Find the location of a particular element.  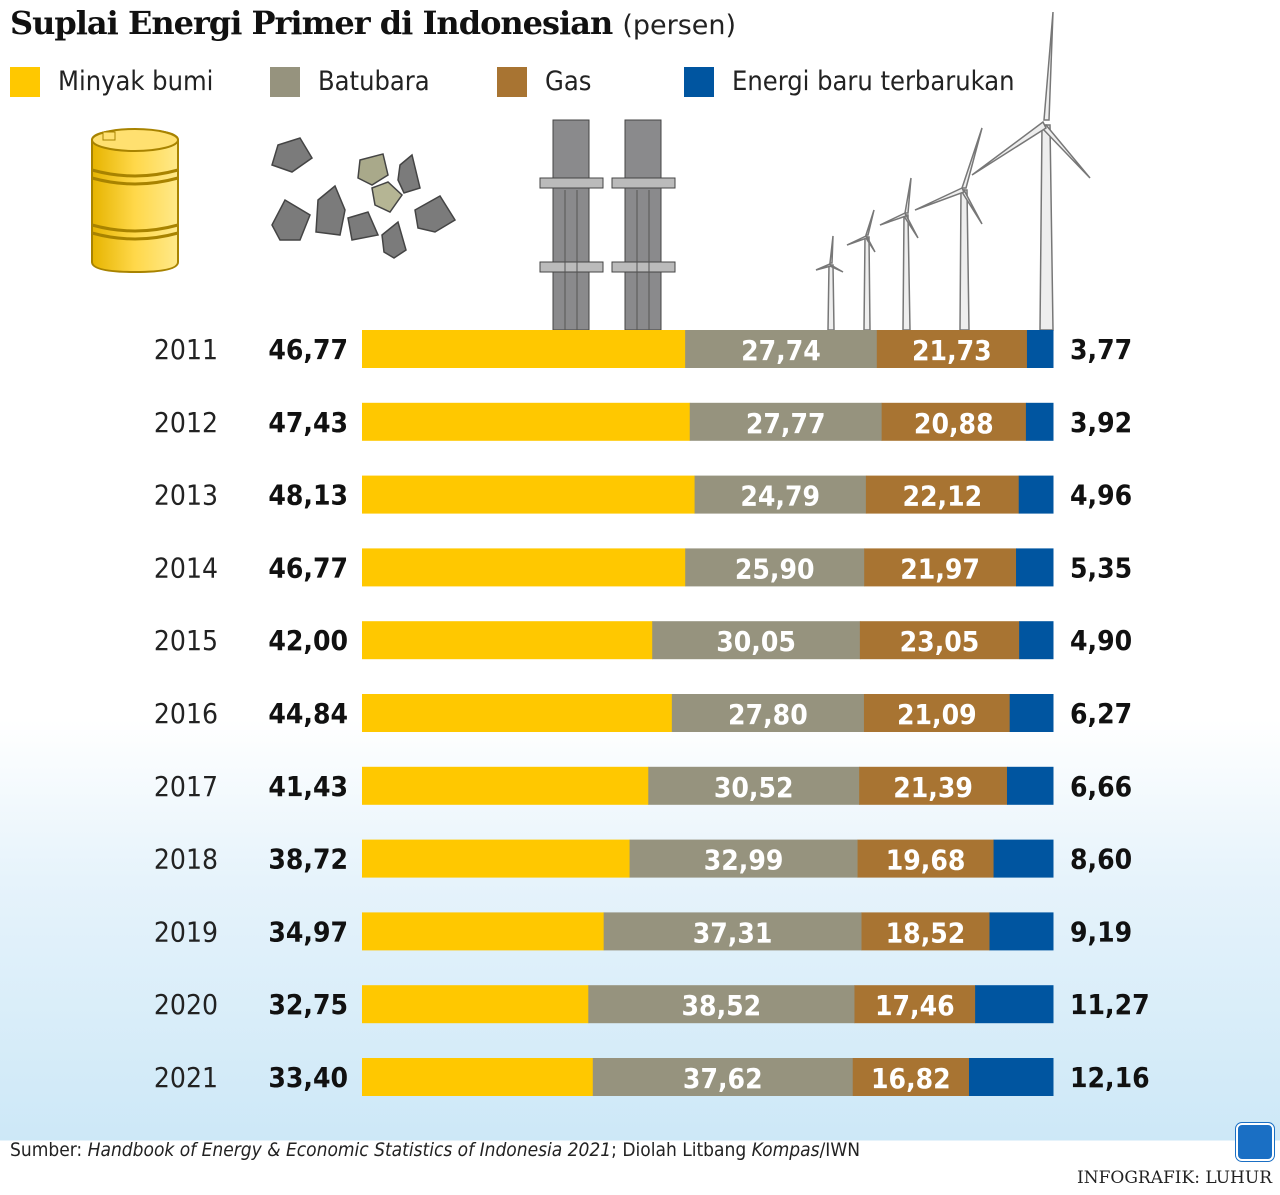

value-label-1: 27,80 is located at coordinates (768, 714).